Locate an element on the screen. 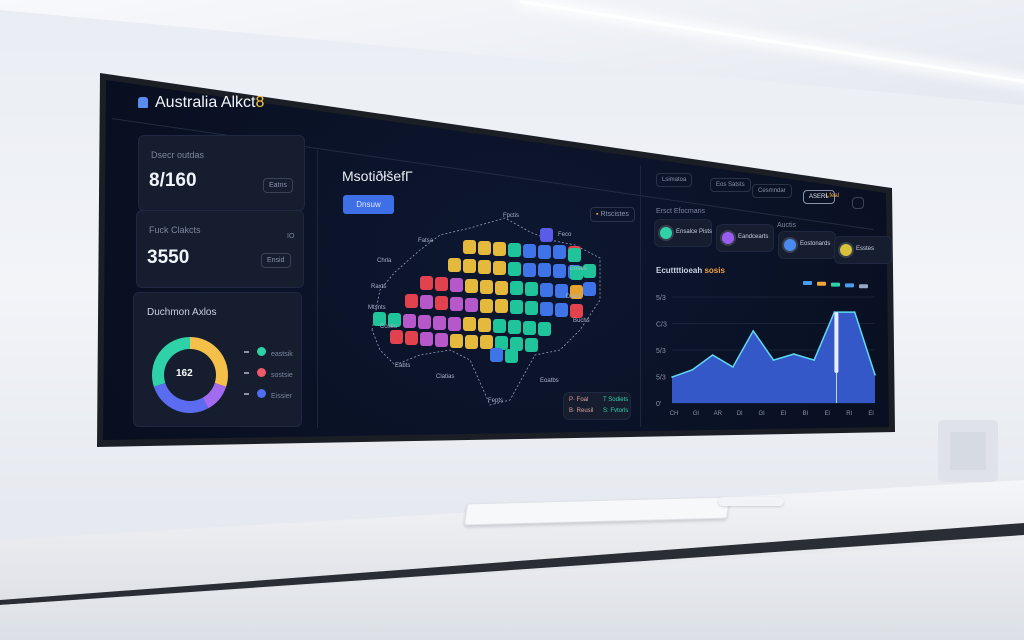  region-label: Clatias is located at coordinates (445, 377).